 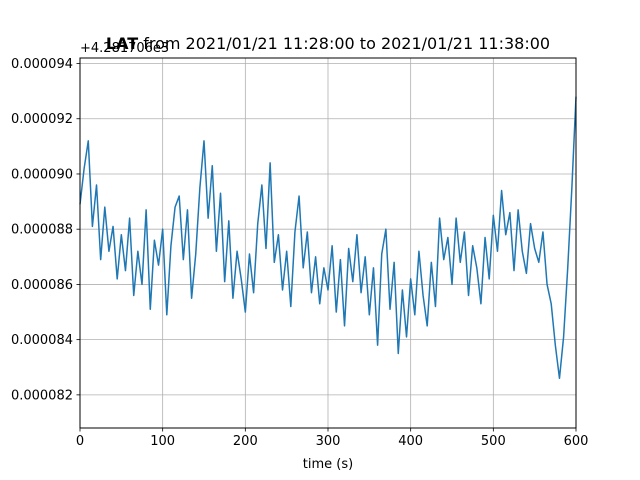 I want to click on x-tick-label: 500, so click(x=493, y=441).